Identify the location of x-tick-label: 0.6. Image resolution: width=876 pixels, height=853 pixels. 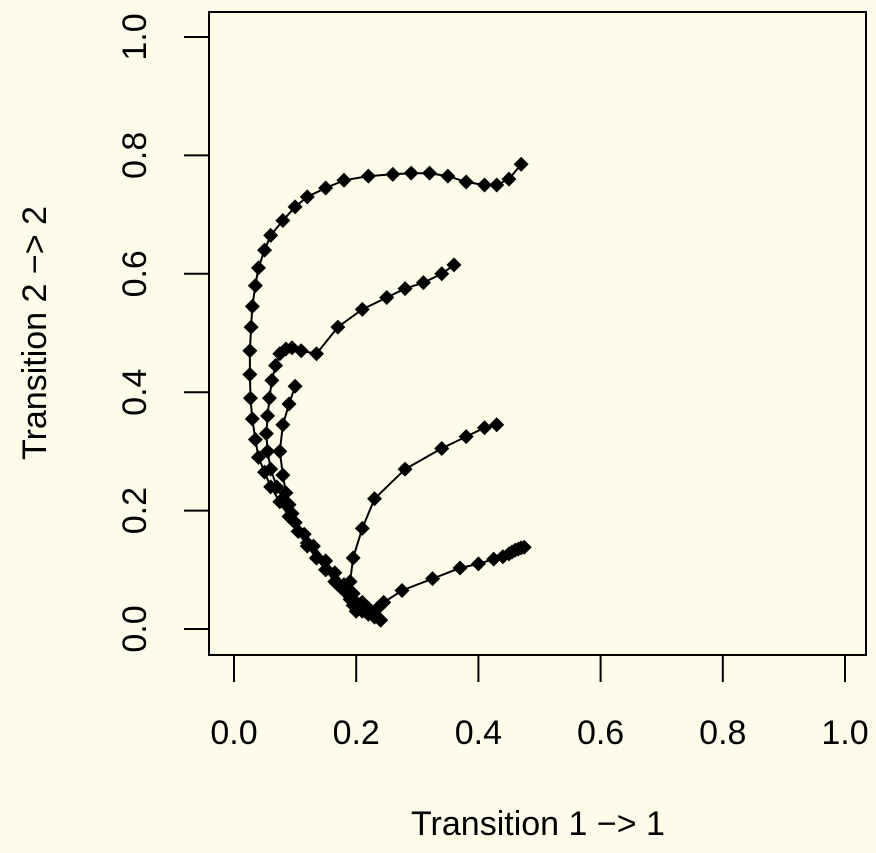
(600, 733).